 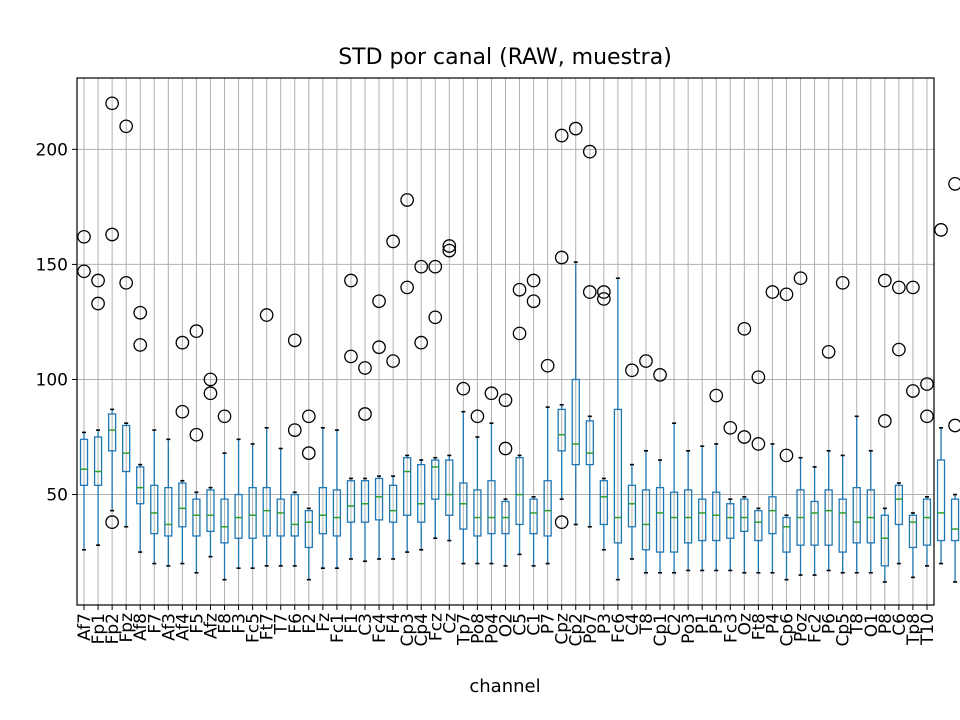 I want to click on y-tick-label: 50, so click(x=57, y=496).